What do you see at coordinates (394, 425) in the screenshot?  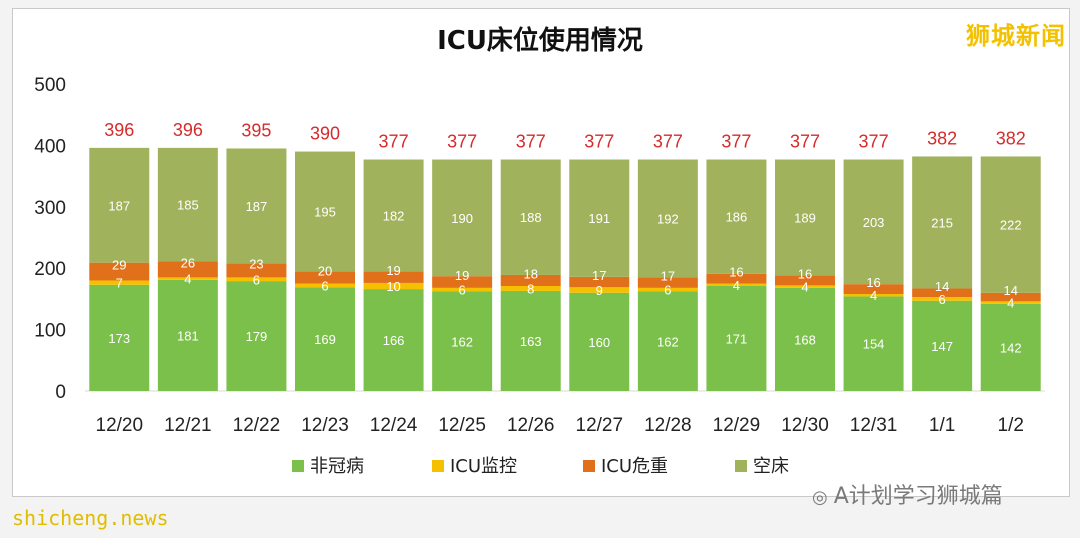 I see `x-tick-label: 12/24` at bounding box center [394, 425].